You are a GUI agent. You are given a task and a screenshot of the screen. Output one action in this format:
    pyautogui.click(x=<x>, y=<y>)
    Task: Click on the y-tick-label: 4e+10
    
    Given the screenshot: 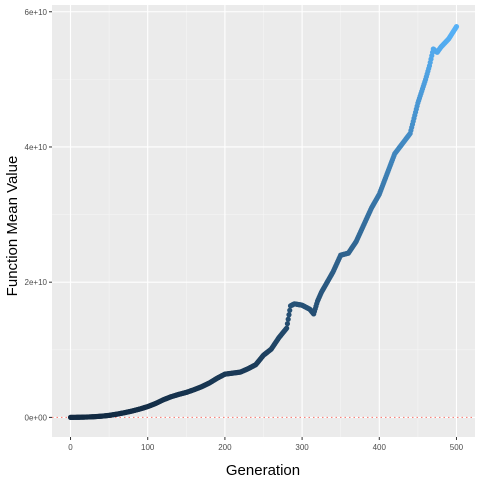 What is the action you would take?
    pyautogui.click(x=36, y=147)
    